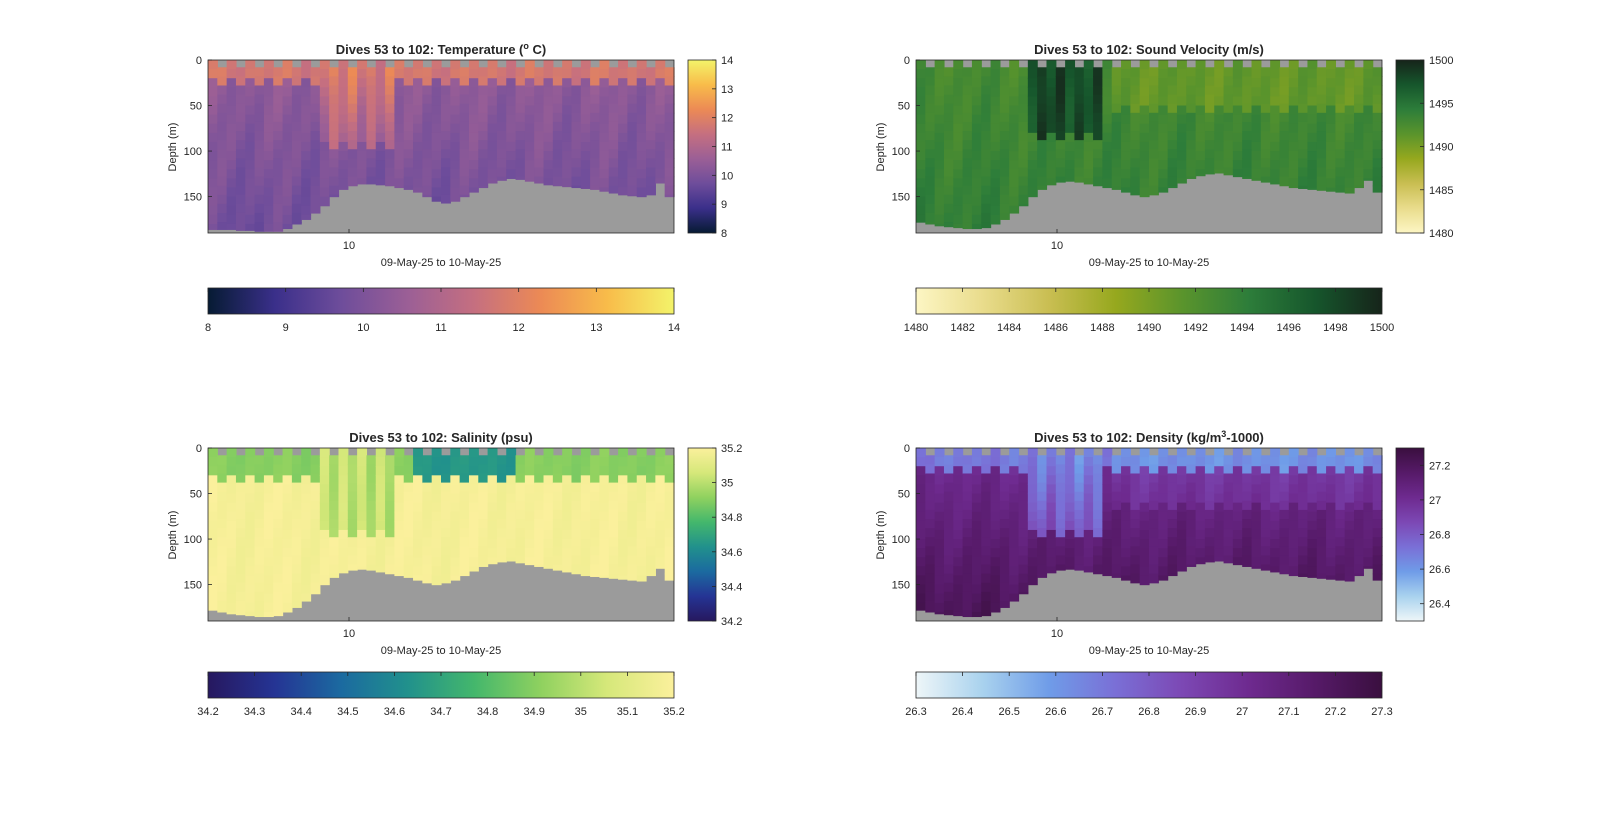 The width and height of the screenshot is (1600, 815). Describe the element at coordinates (727, 119) in the screenshot. I see `side-colorbar-label: 12` at that location.